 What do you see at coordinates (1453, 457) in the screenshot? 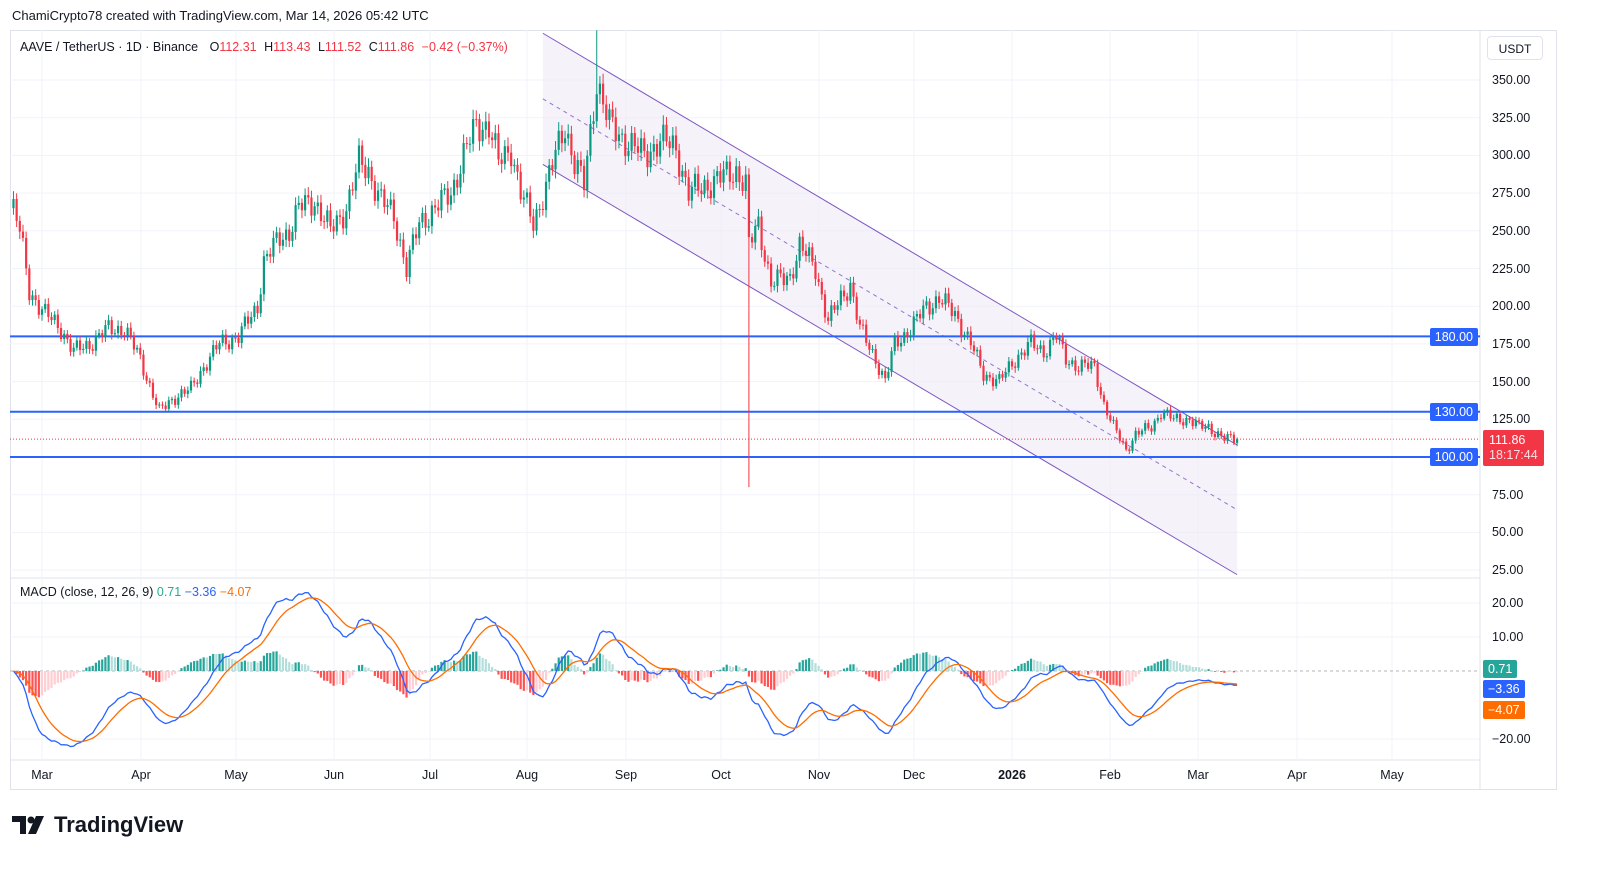
I see `level-tag-100: 100.00` at bounding box center [1453, 457].